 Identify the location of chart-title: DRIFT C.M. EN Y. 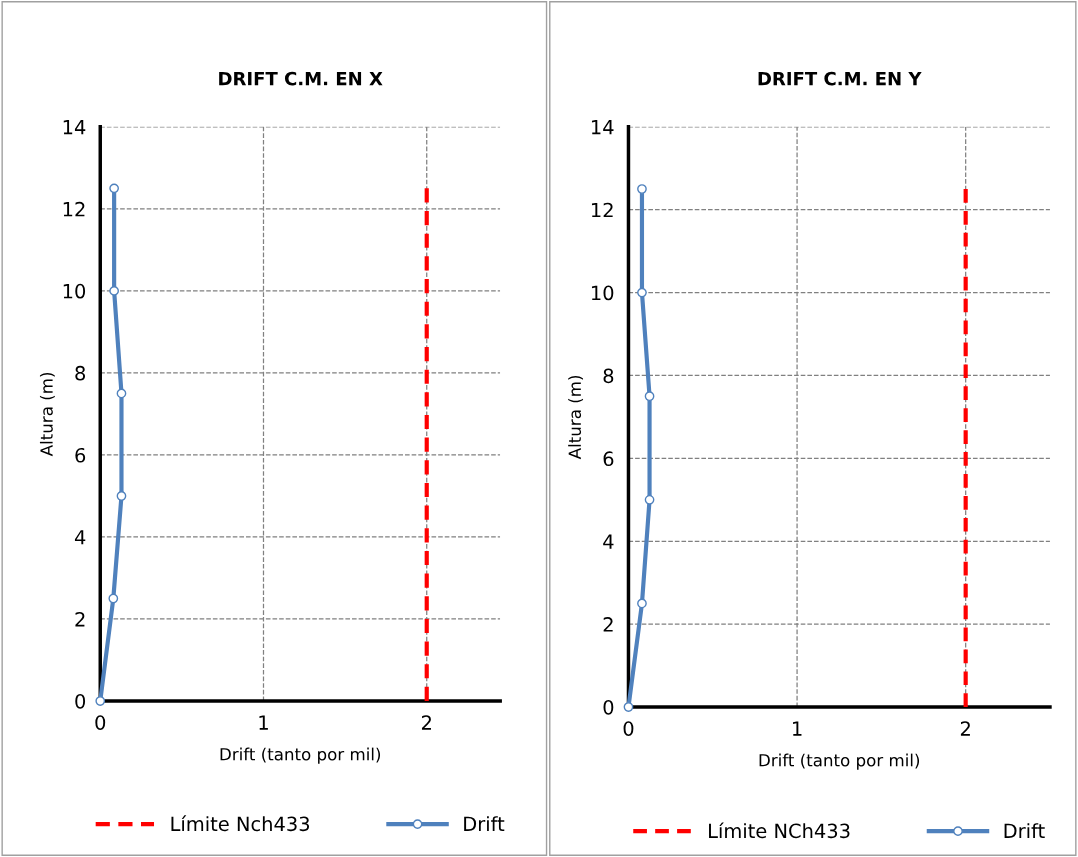
(840, 78).